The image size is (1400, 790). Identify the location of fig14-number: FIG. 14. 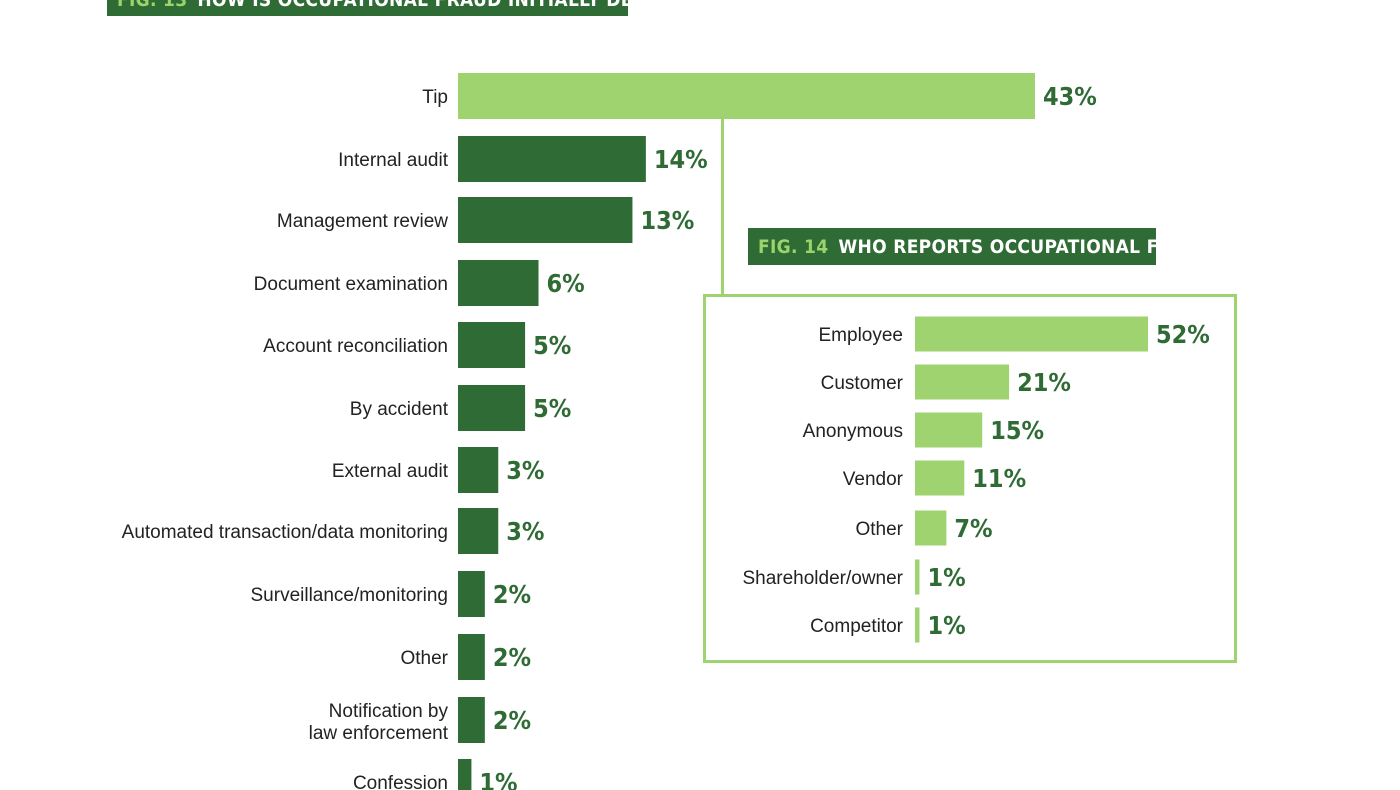
(793, 247).